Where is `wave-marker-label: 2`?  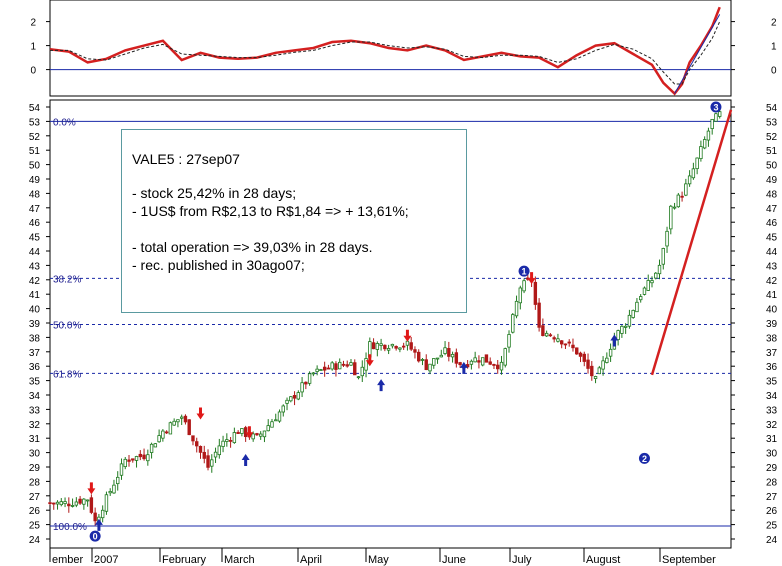 wave-marker-label: 2 is located at coordinates (644, 459).